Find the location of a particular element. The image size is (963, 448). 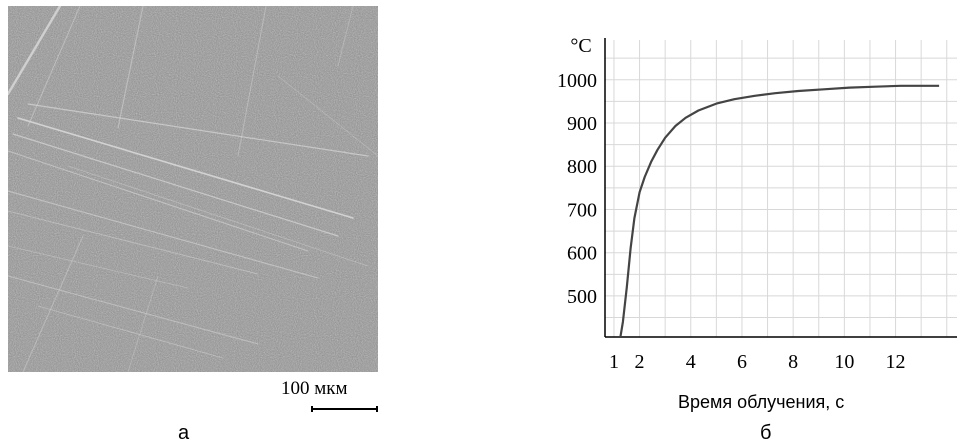

x-tick-label: 6 is located at coordinates (742, 362).